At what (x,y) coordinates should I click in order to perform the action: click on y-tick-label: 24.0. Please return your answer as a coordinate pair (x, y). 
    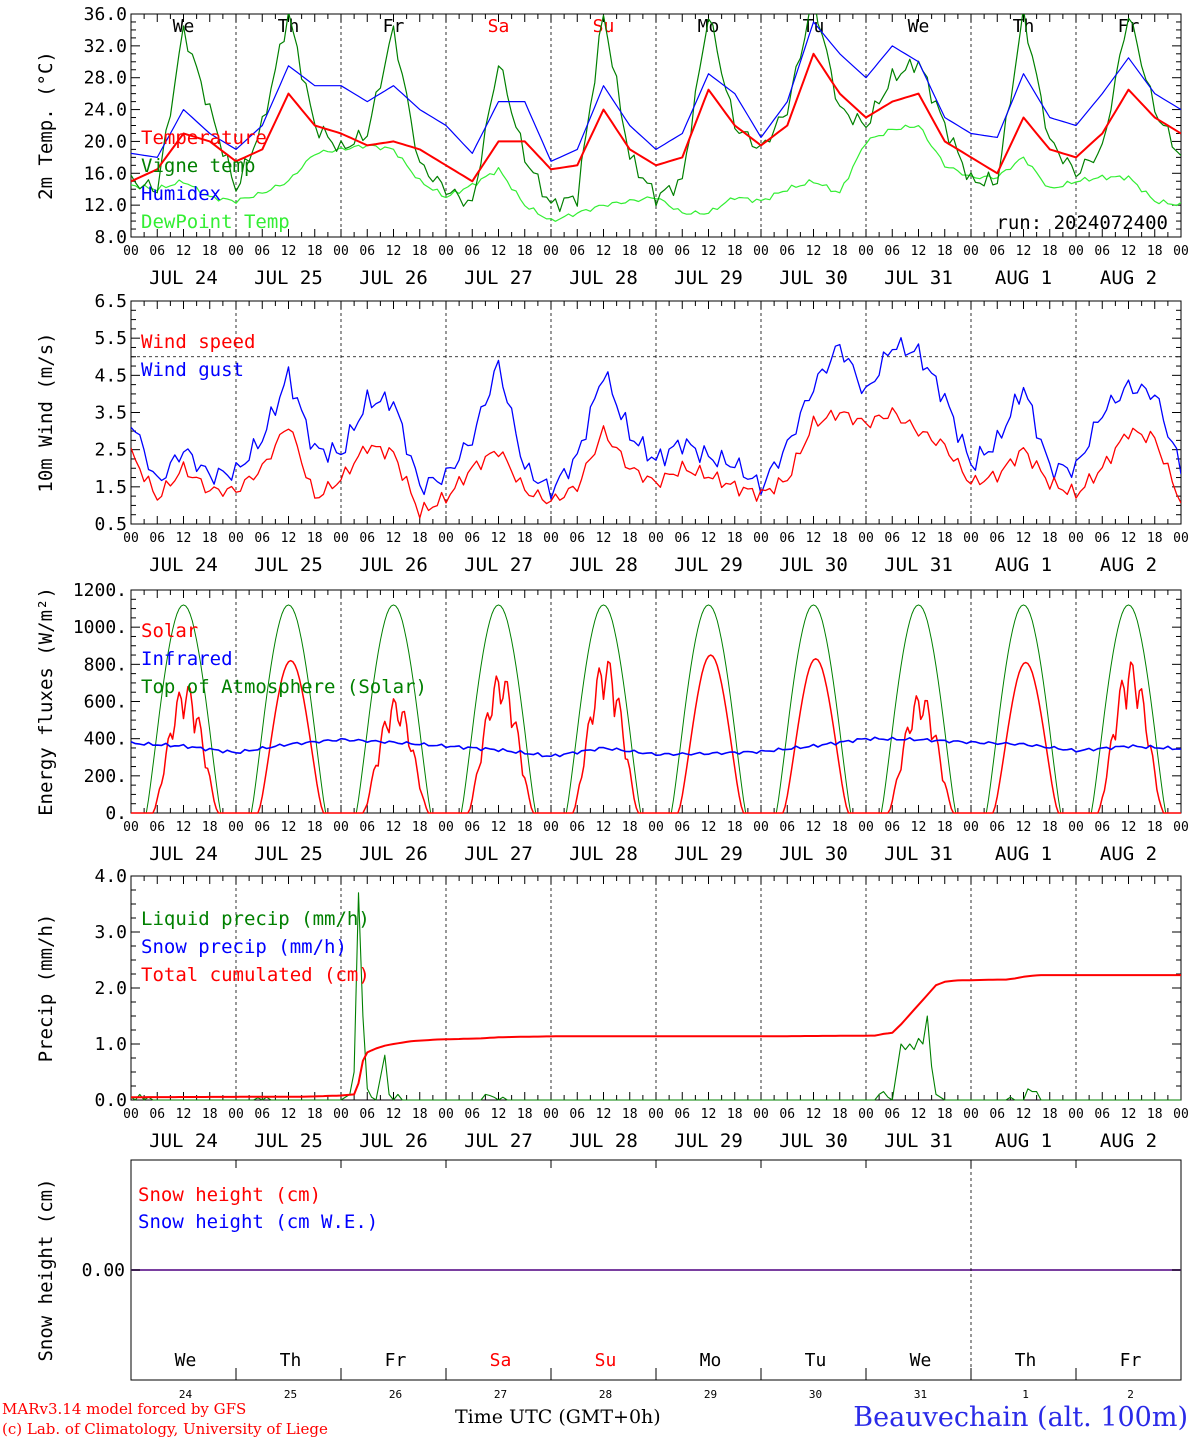
    Looking at the image, I should click on (105, 110).